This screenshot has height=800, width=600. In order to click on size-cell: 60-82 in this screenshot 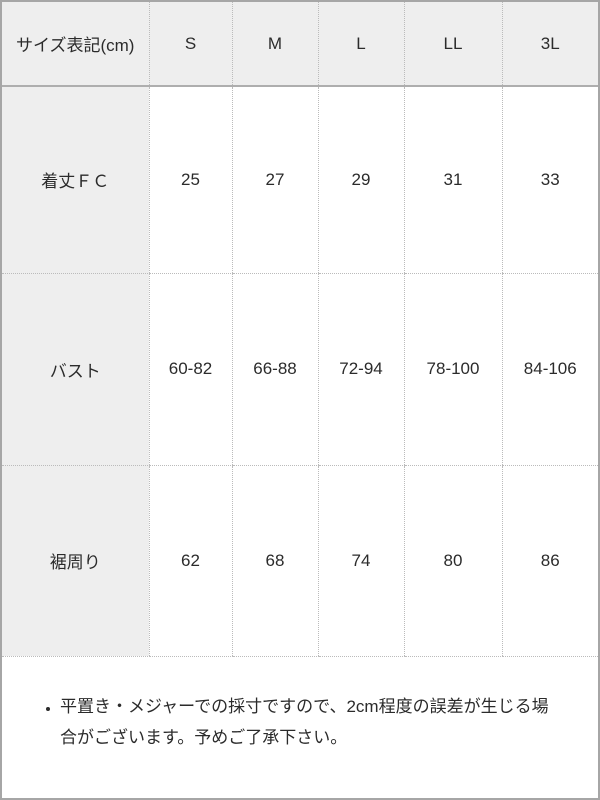, I will do `click(190, 369)`.